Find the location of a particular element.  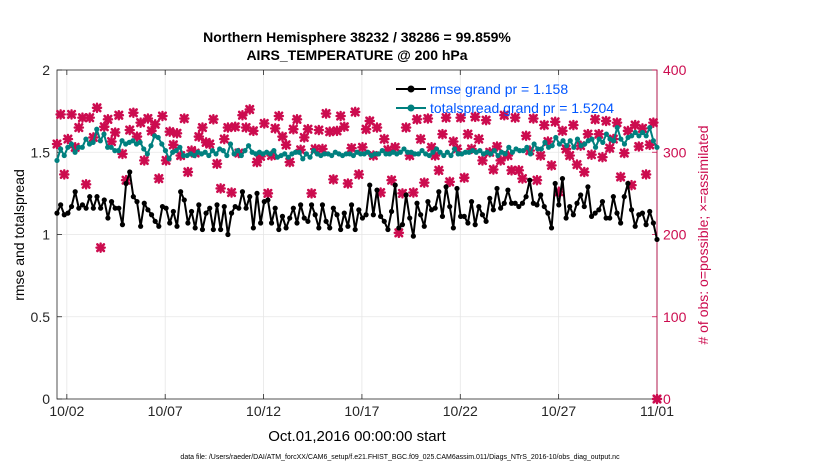

y-left-tick-label: 0 is located at coordinates (46, 399).